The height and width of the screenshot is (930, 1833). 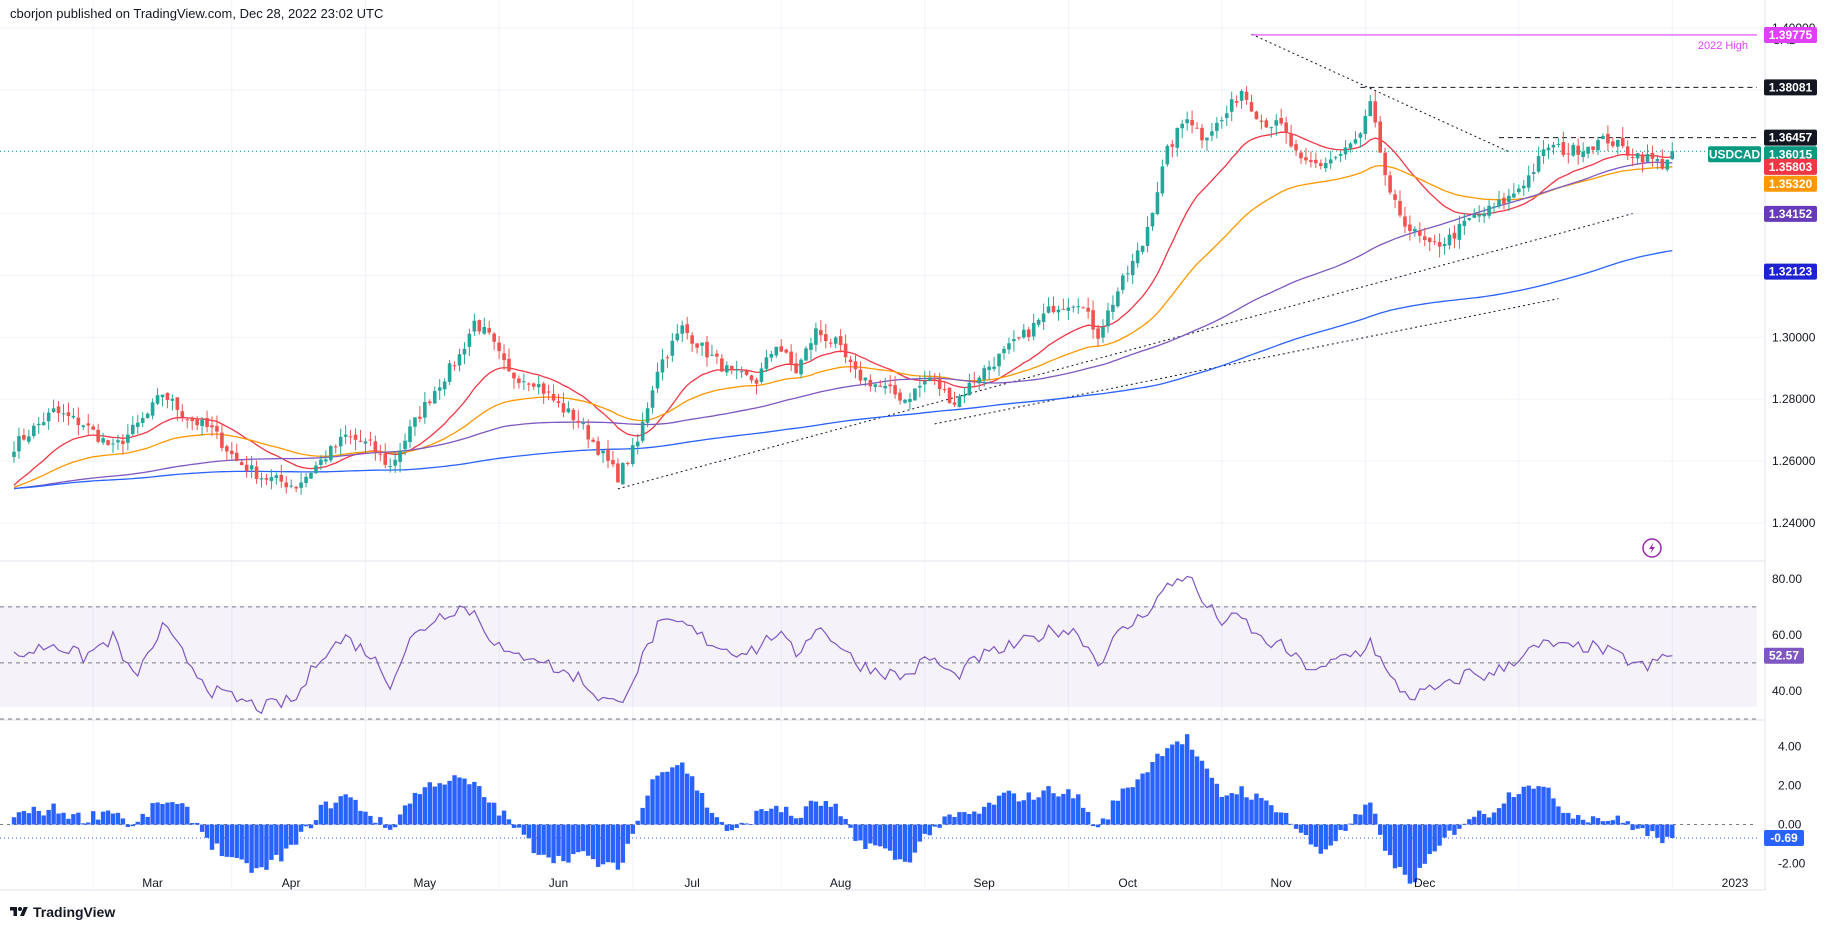 I want to click on label-ema-50-bg, so click(x=1790, y=183).